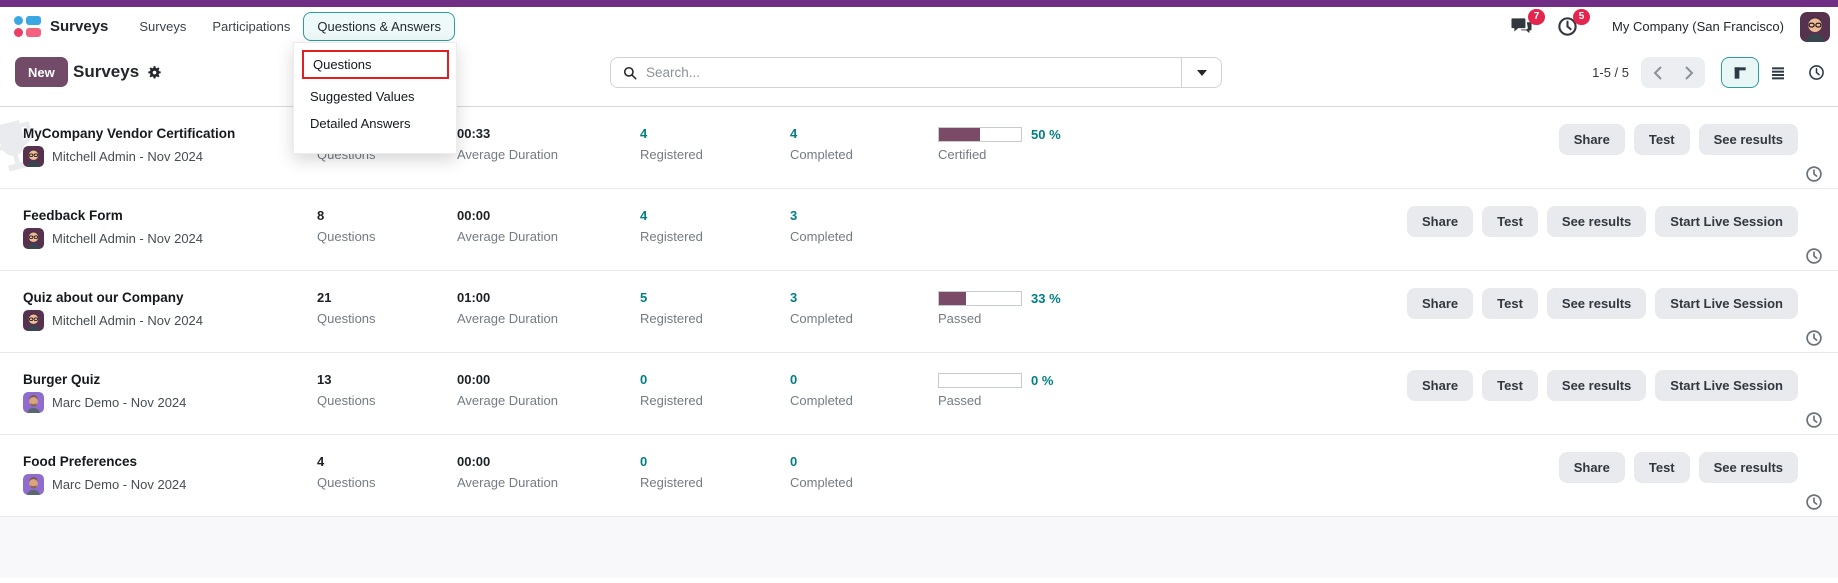  I want to click on progress-wrap: 50 %, so click(999, 134).